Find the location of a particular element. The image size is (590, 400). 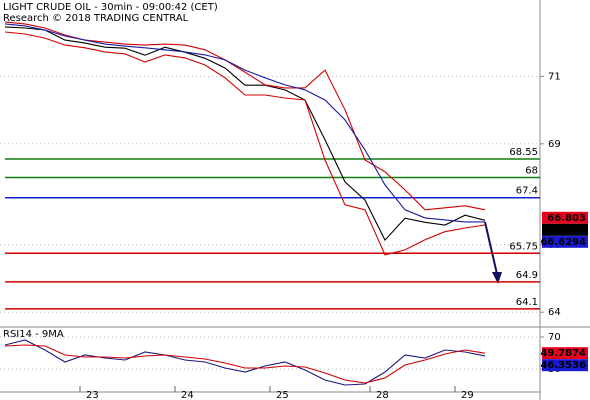

x-tick-label: 29 is located at coordinates (467, 395).